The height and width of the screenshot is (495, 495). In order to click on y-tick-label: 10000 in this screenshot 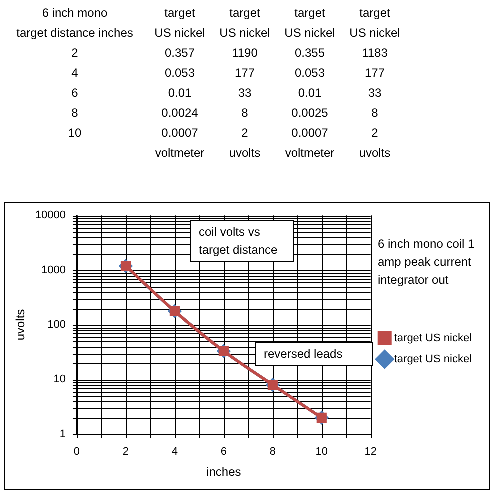, I will do `click(50, 216)`.